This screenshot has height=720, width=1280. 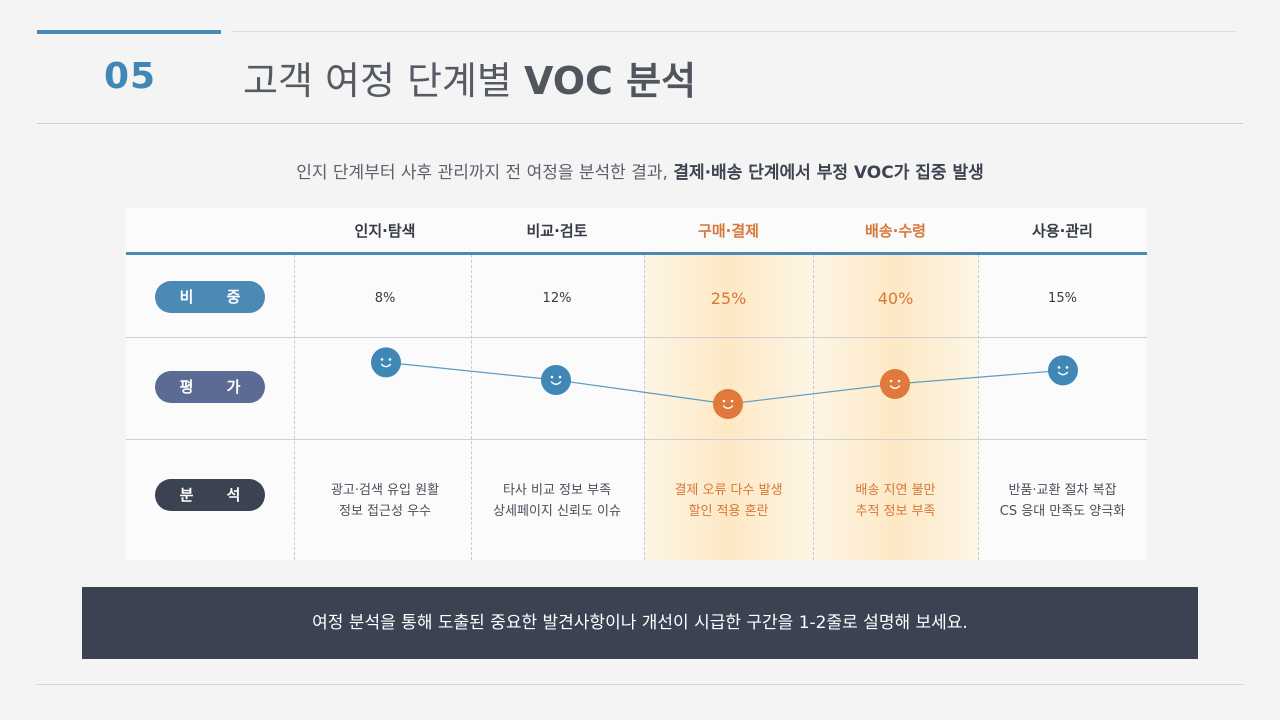 I want to click on section-number: 05, so click(x=130, y=76).